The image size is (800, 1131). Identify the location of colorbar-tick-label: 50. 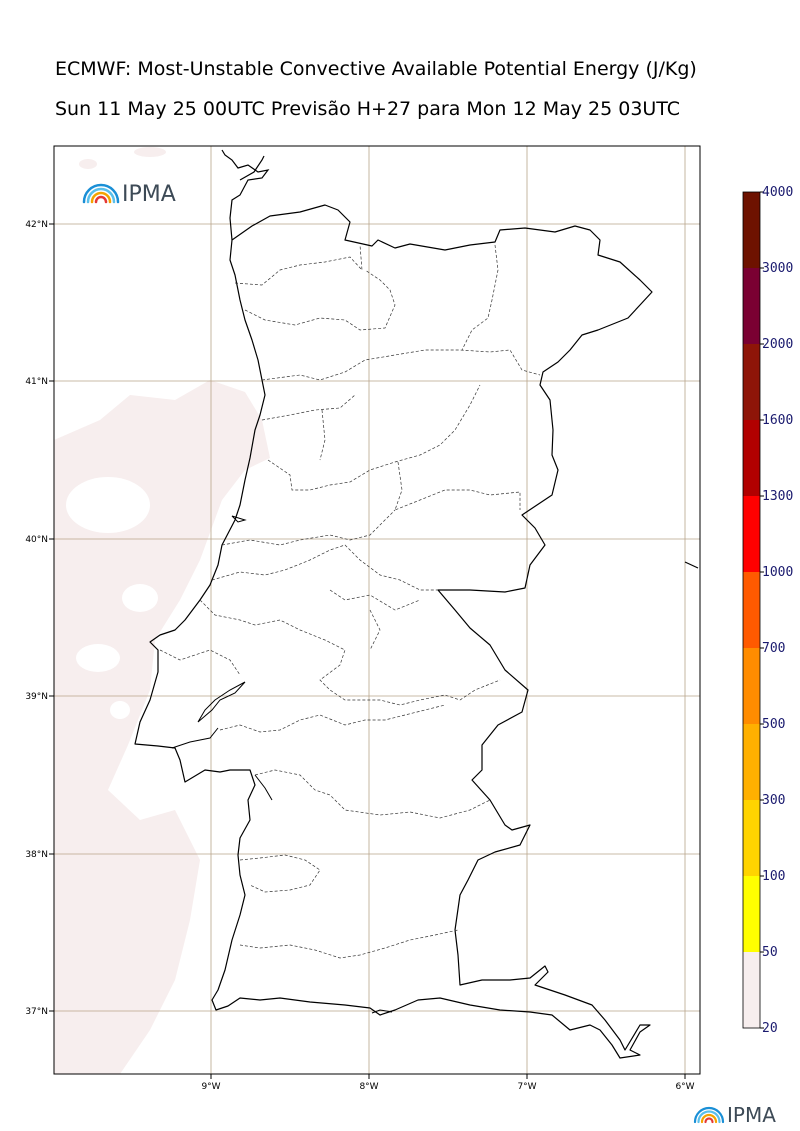
(770, 952).